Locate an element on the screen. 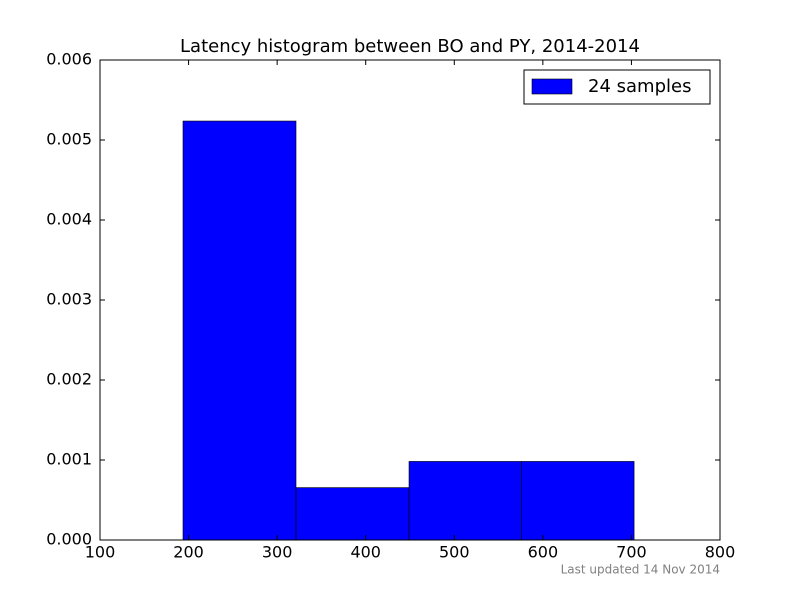 The height and width of the screenshot is (600, 800). footnote: Last updated 14 Nov 2014 is located at coordinates (640, 570).